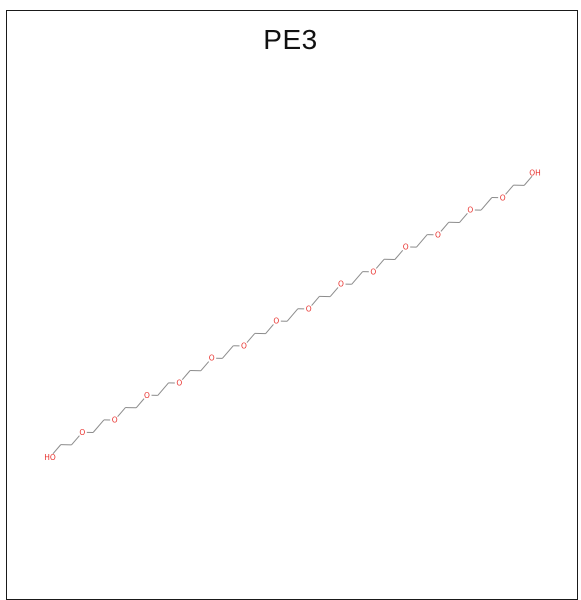 The image size is (581, 600). What do you see at coordinates (50, 457) in the screenshot?
I see `hydroxyl-label: HO` at bounding box center [50, 457].